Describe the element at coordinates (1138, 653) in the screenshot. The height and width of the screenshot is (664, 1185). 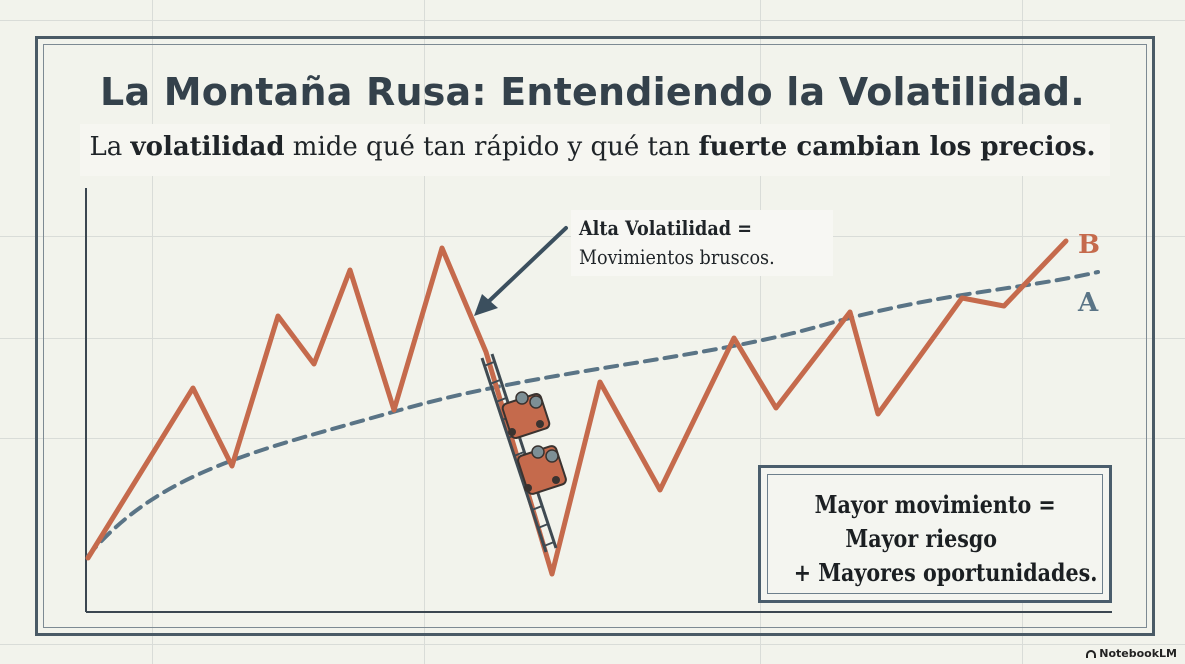
I see `brand-name: NotebookLM` at that location.